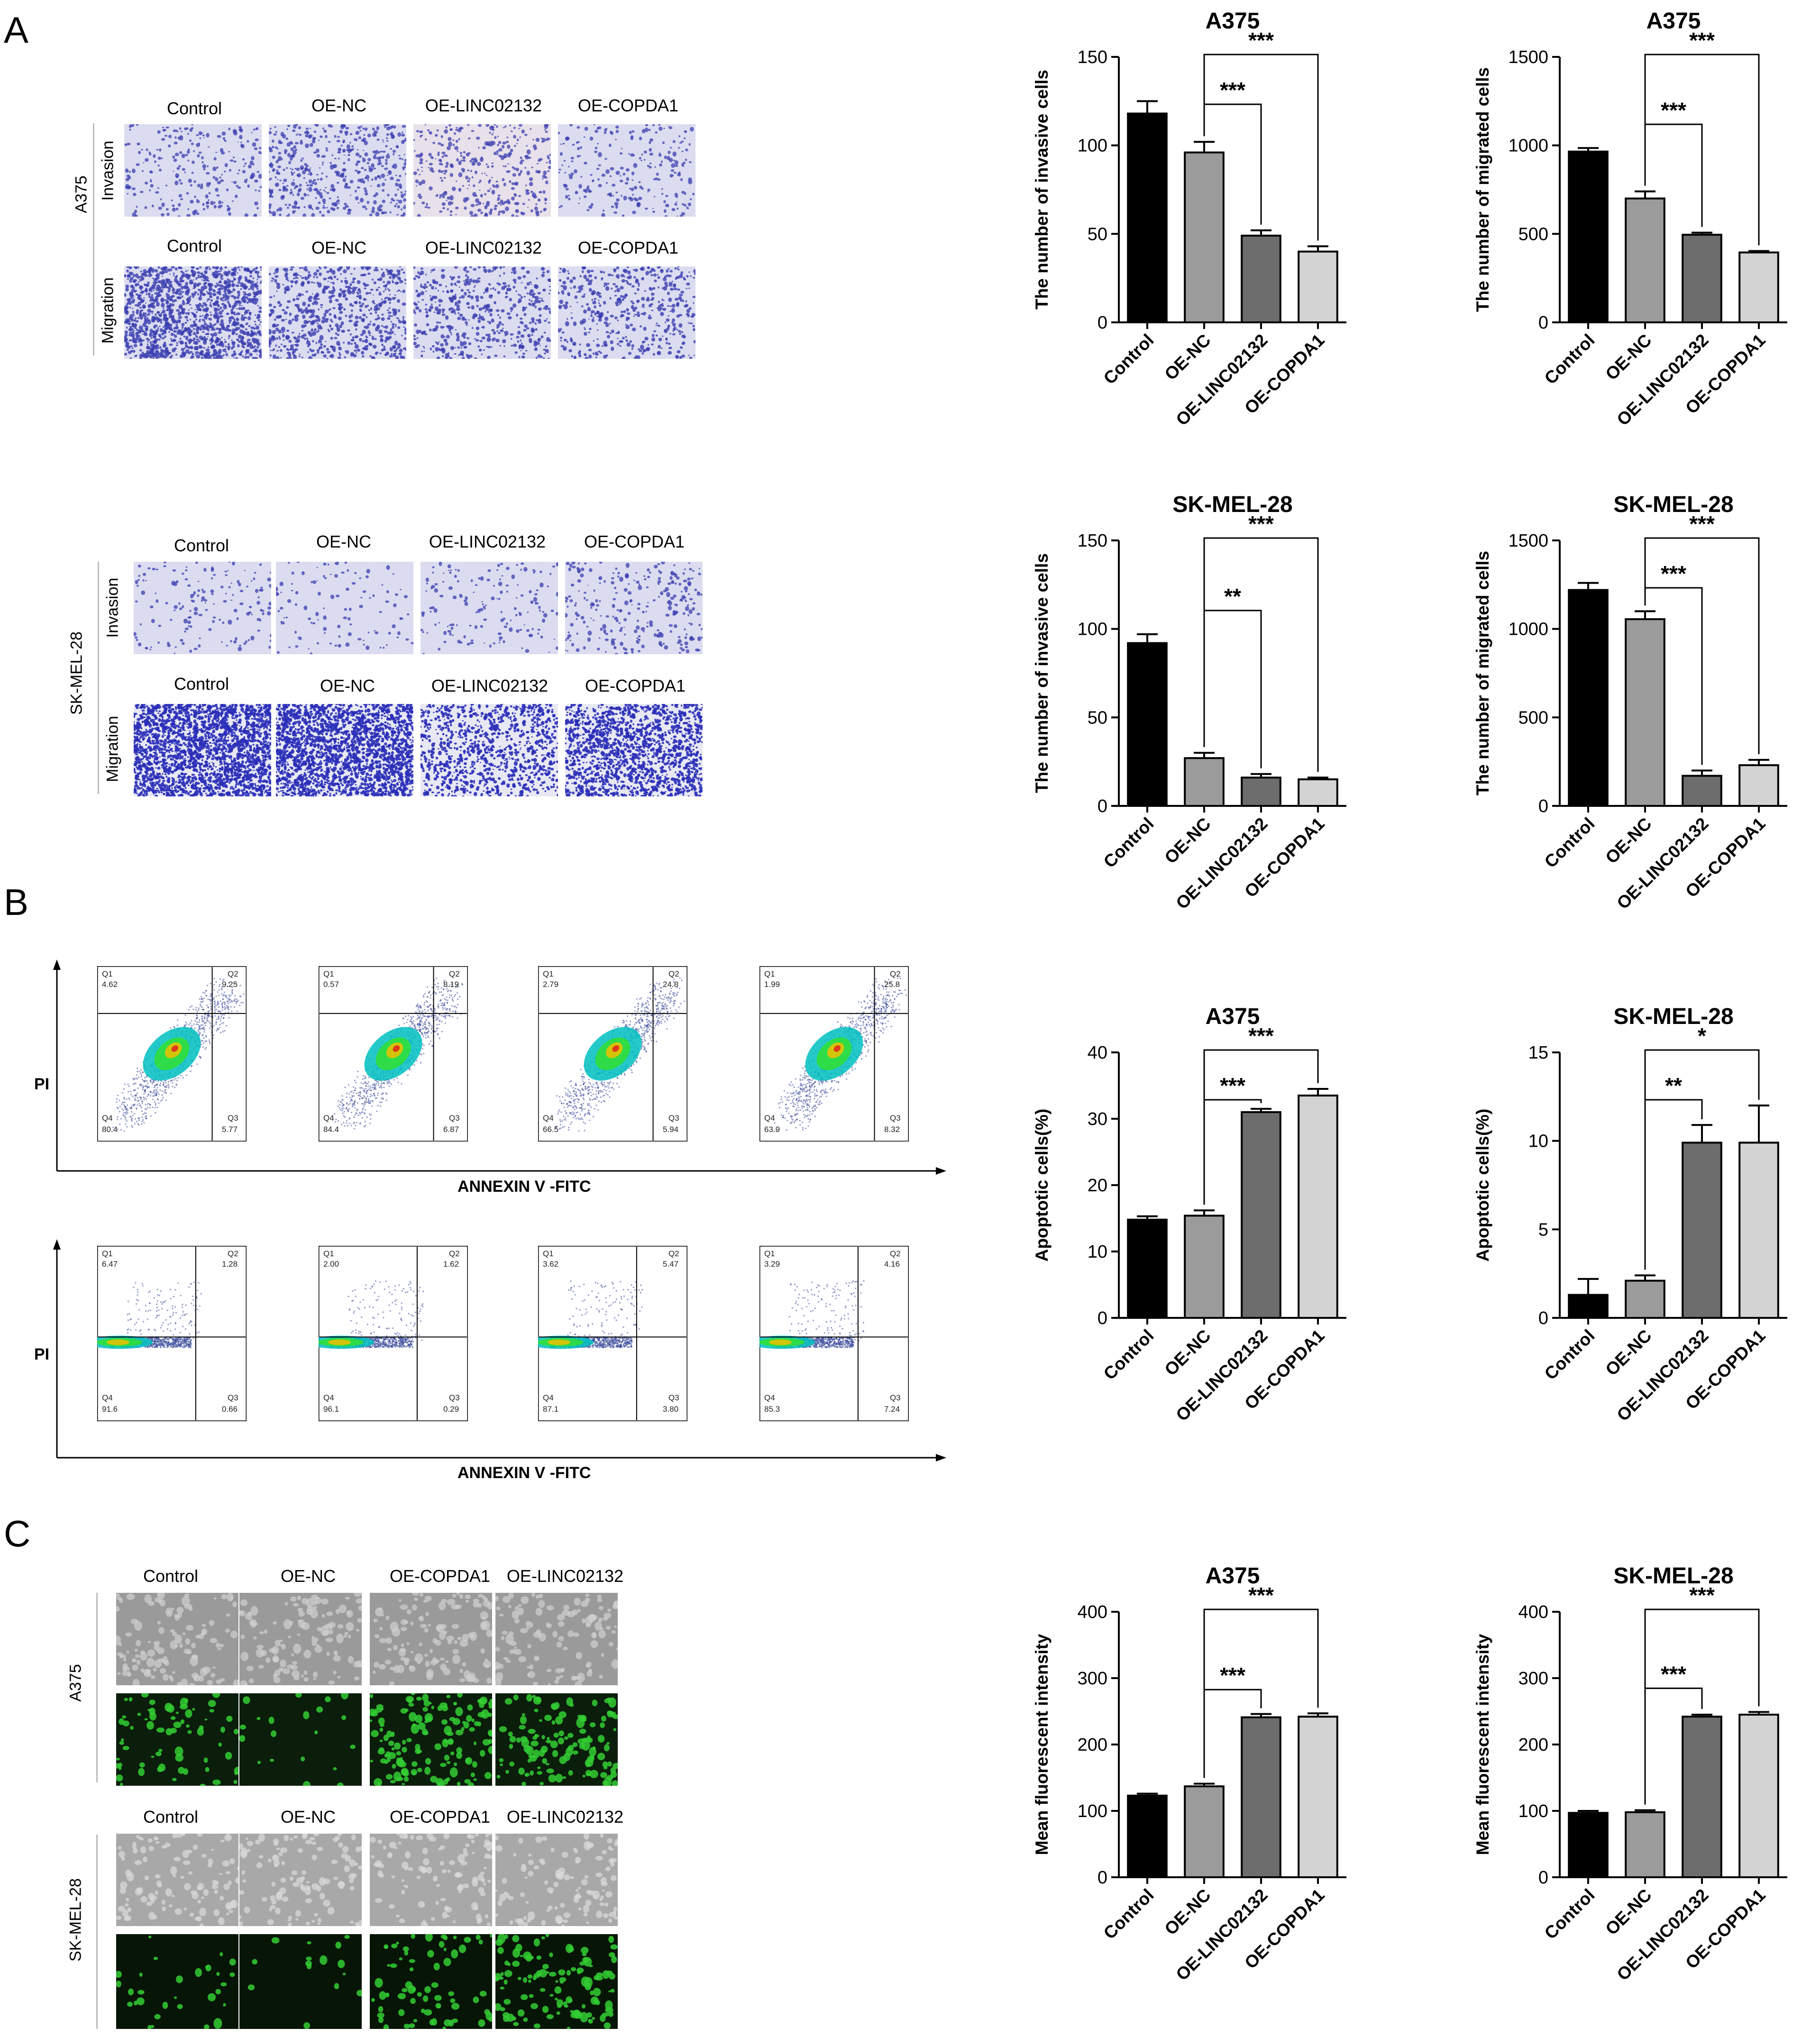  What do you see at coordinates (769, 1398) in the screenshot?
I see `flow-bottom-plot-4-q4-name: Q4` at bounding box center [769, 1398].